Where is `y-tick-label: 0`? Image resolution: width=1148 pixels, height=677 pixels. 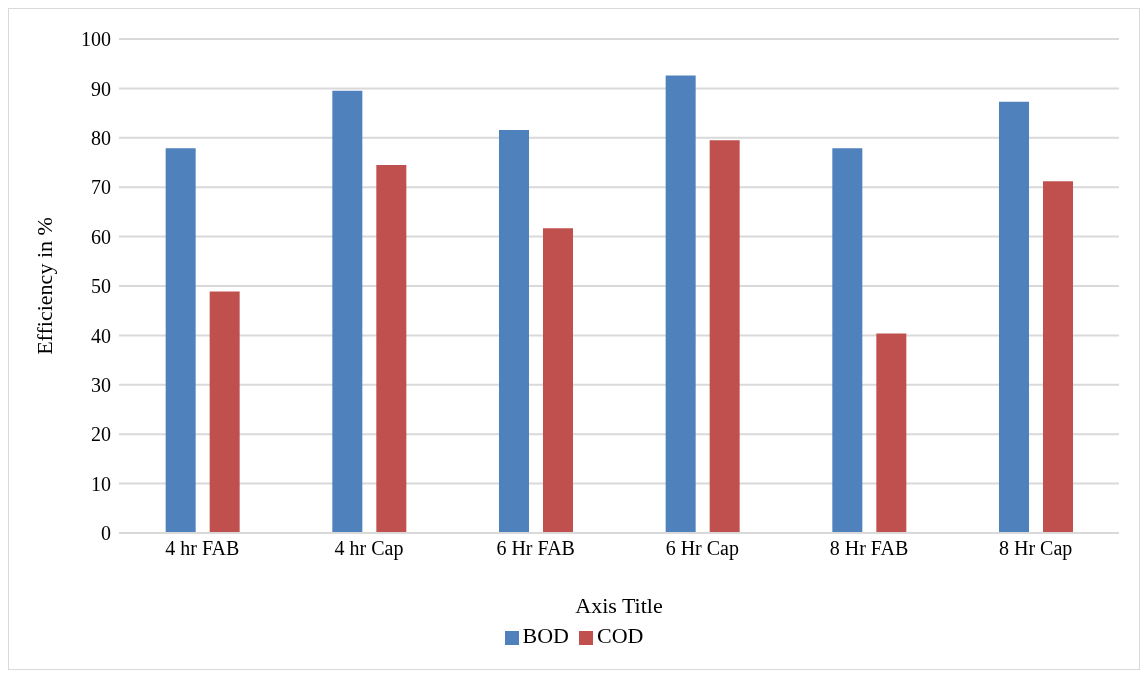
y-tick-label: 0 is located at coordinates (106, 533).